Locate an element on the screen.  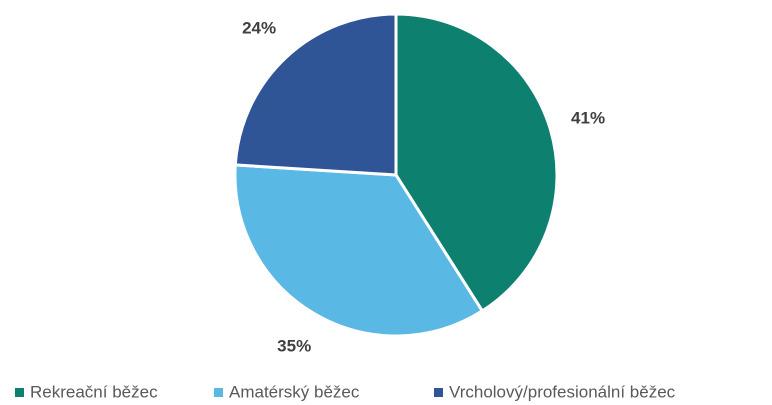
data-label: 41% is located at coordinates (588, 118).